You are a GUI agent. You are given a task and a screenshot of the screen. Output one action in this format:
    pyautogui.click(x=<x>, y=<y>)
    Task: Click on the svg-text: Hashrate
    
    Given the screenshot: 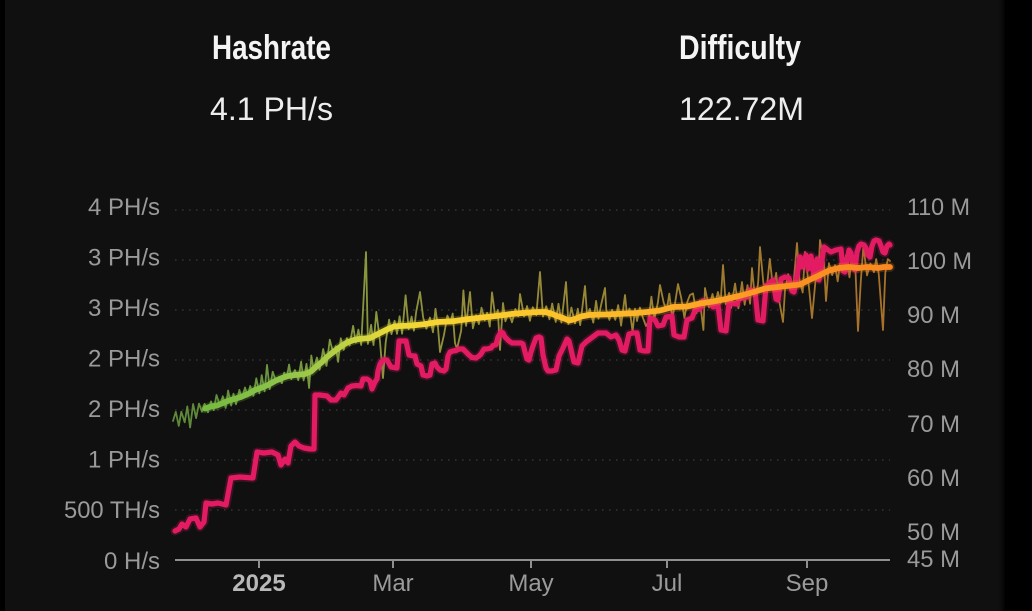 What is the action you would take?
    pyautogui.click(x=271, y=48)
    